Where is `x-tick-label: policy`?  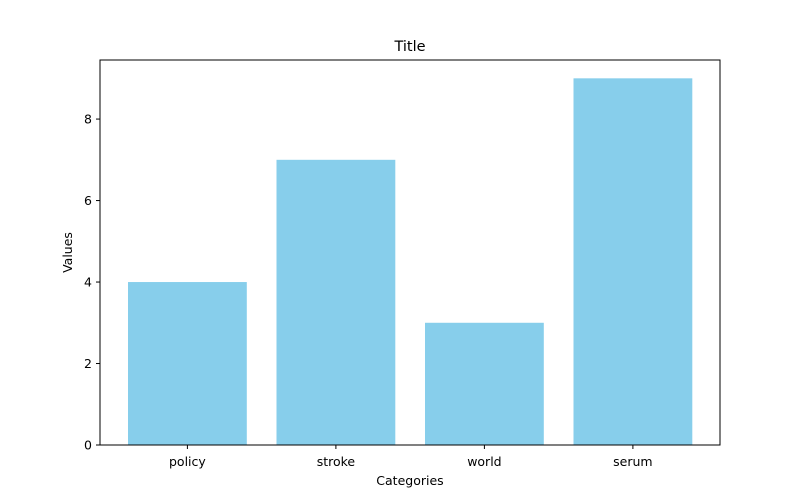
x-tick-label: policy is located at coordinates (187, 461).